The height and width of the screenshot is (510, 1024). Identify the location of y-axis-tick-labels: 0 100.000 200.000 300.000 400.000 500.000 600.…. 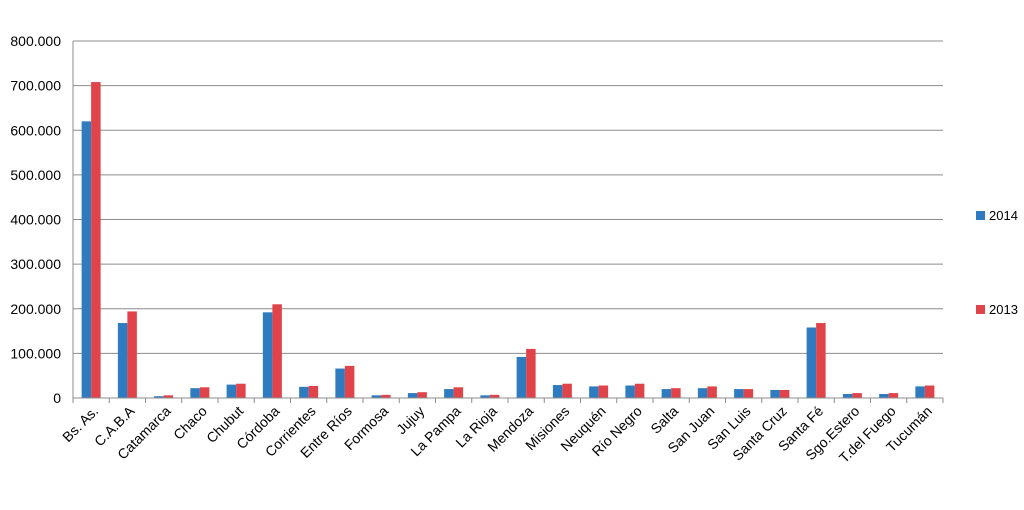
(35, 219).